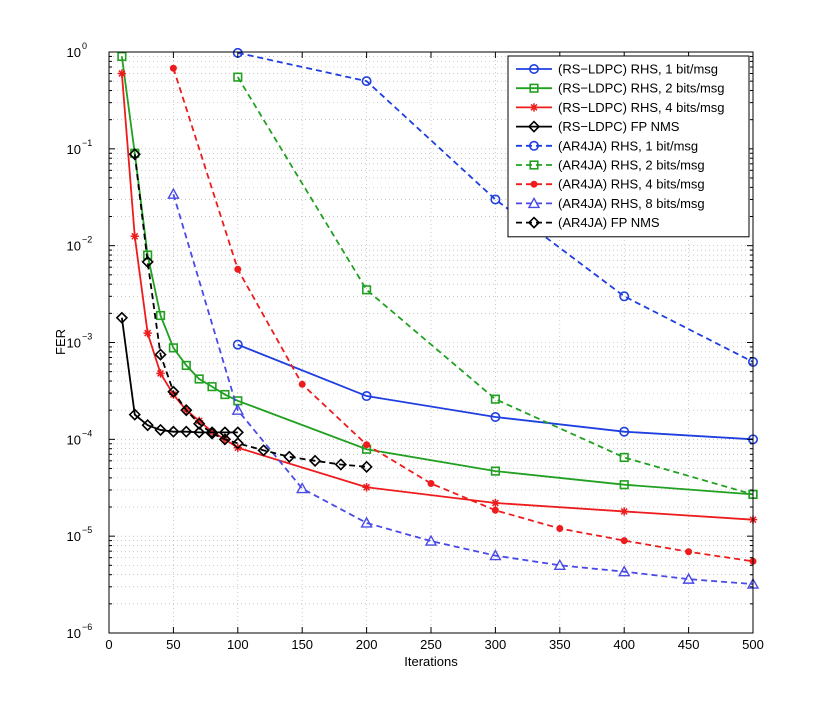 The width and height of the screenshot is (830, 713). What do you see at coordinates (173, 644) in the screenshot?
I see `x-tick-label: 50` at bounding box center [173, 644].